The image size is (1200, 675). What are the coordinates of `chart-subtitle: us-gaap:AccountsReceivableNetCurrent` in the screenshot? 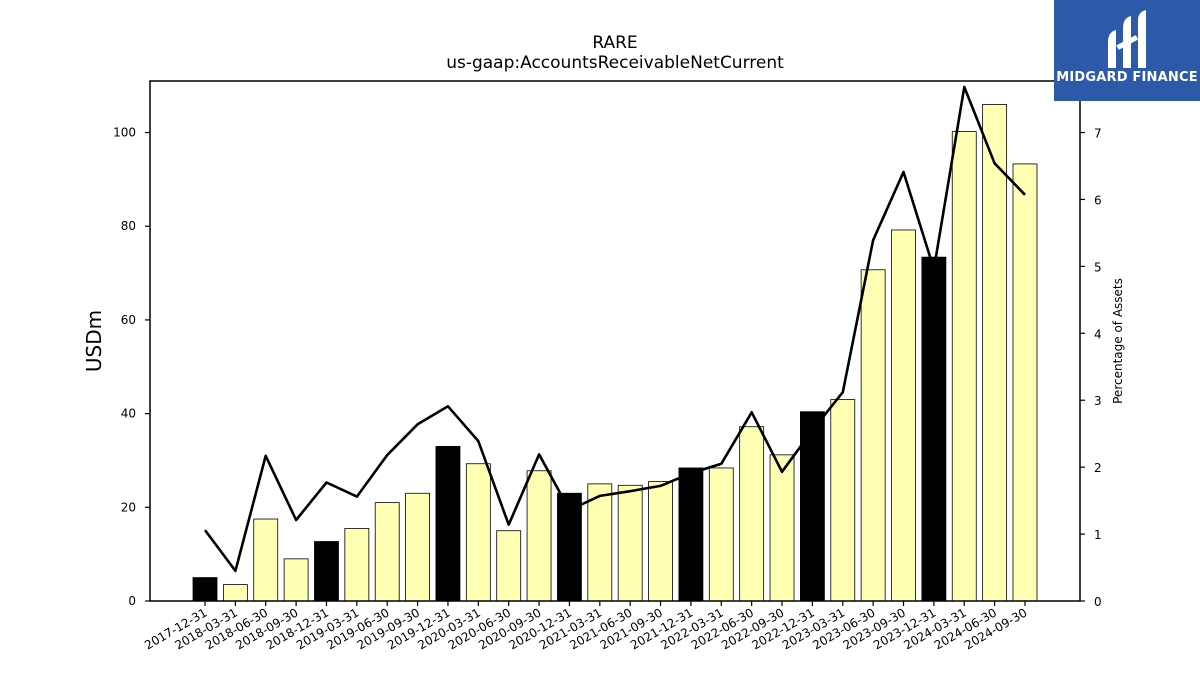 It's located at (615, 63).